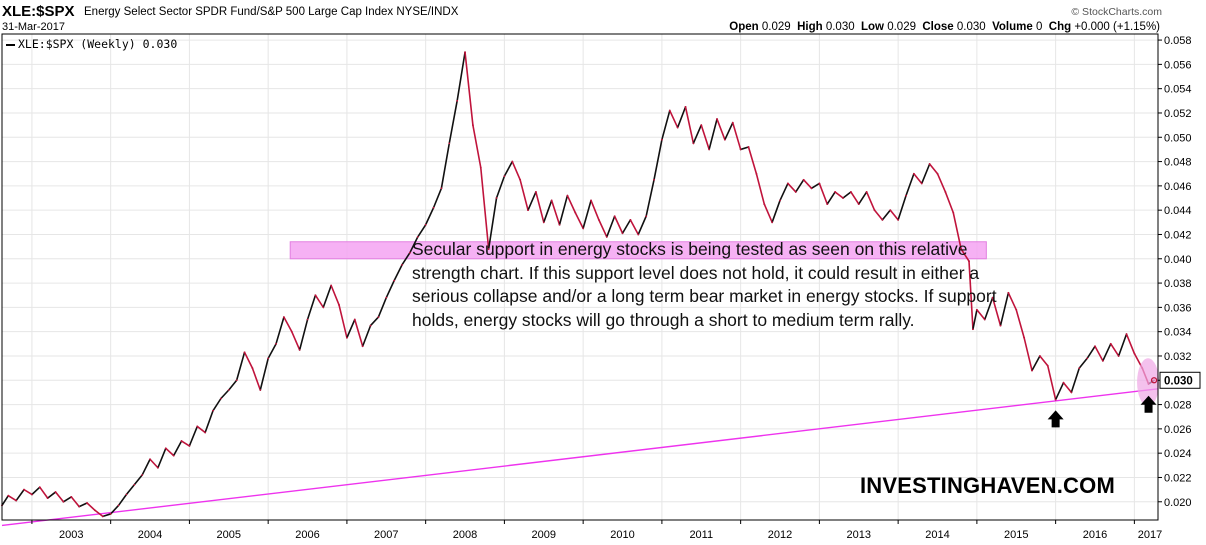 The height and width of the screenshot is (545, 1206). I want to click on y-tick-label: 0.056, so click(1178, 65).